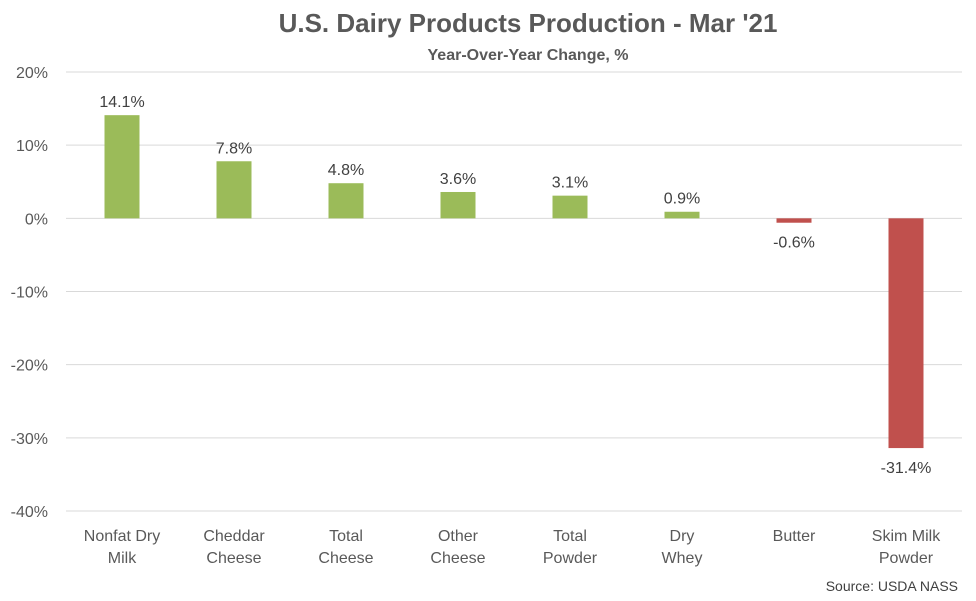 The height and width of the screenshot is (601, 976). Describe the element at coordinates (457, 547) in the screenshot. I see `category-label: Other Cheese` at that location.